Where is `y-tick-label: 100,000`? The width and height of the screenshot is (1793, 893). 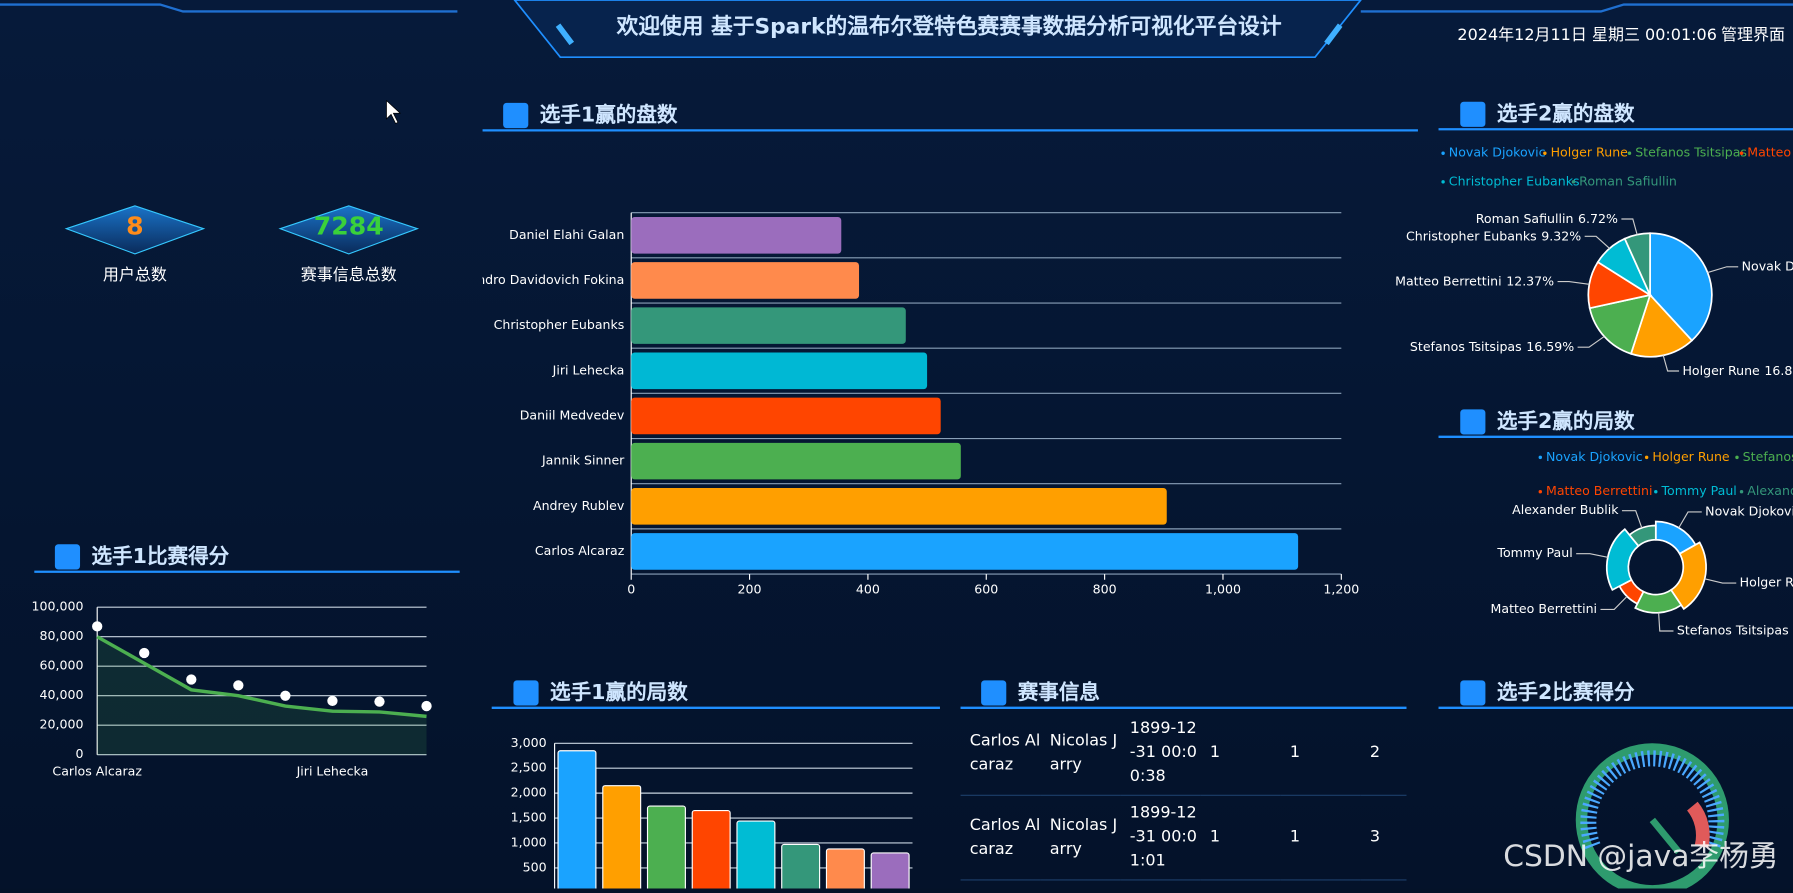 y-tick-label: 100,000 is located at coordinates (58, 606).